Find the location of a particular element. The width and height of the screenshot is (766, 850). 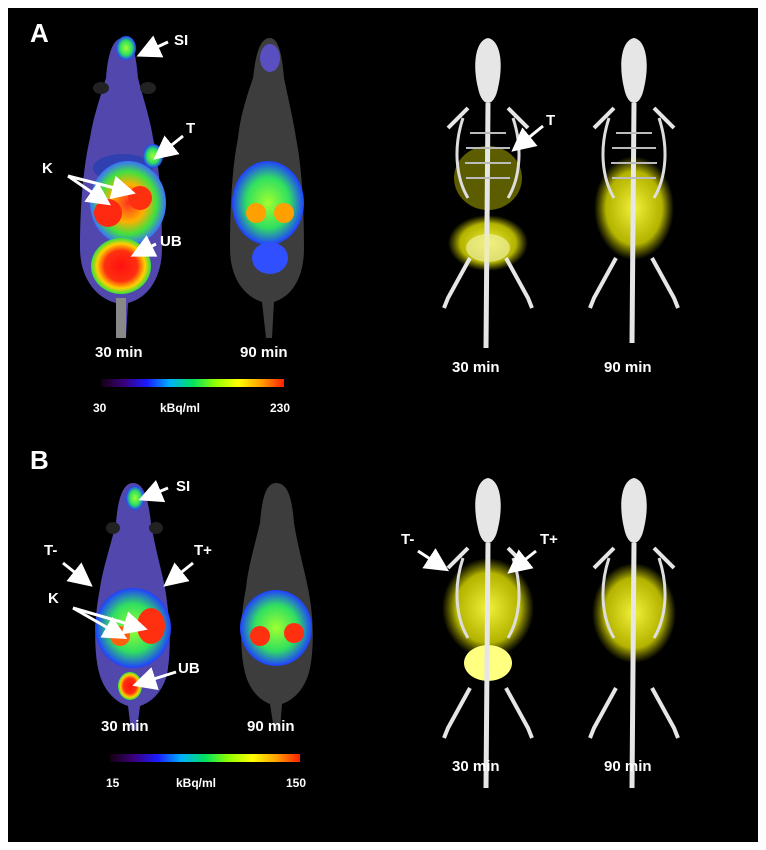

color-scale-bar-b is located at coordinates (205, 758).